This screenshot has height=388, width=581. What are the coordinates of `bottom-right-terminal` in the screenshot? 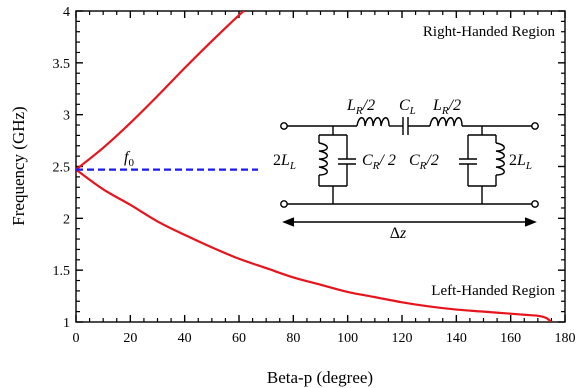 It's located at (535, 204).